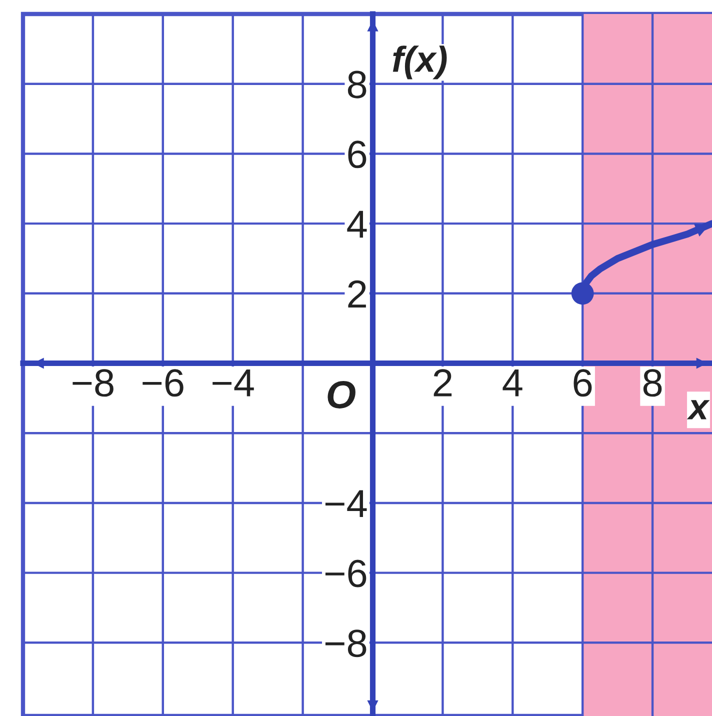 This screenshot has height=716, width=712. I want to click on y-tick-label: 2, so click(357, 294).